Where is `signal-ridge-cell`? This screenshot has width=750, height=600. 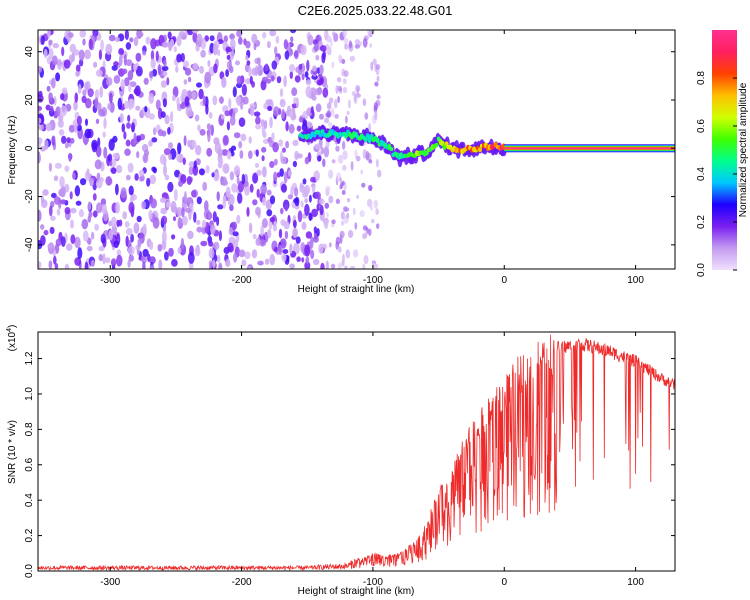 signal-ridge-cell is located at coordinates (377, 140).